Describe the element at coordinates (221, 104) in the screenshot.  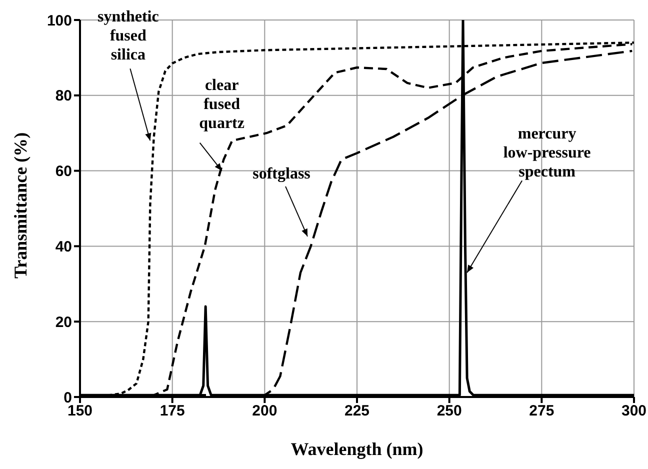
I see `annotation: clear fused quartz` at that location.